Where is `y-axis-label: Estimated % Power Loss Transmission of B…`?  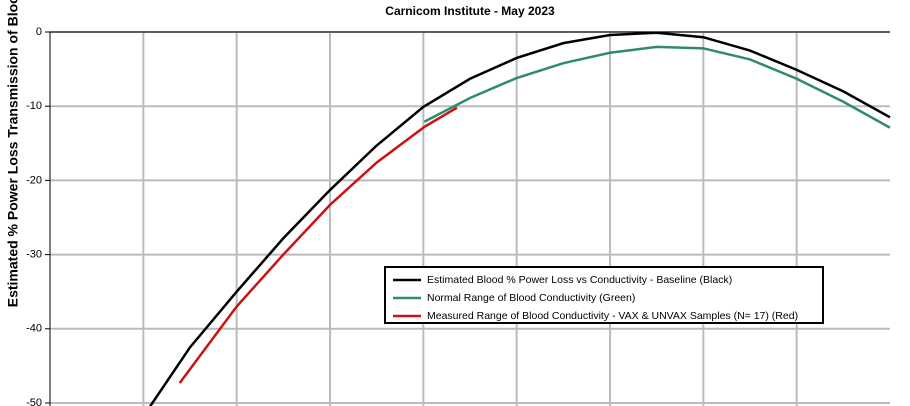 y-axis-label: Estimated % Power Loss Transmission of B… is located at coordinates (13, 153).